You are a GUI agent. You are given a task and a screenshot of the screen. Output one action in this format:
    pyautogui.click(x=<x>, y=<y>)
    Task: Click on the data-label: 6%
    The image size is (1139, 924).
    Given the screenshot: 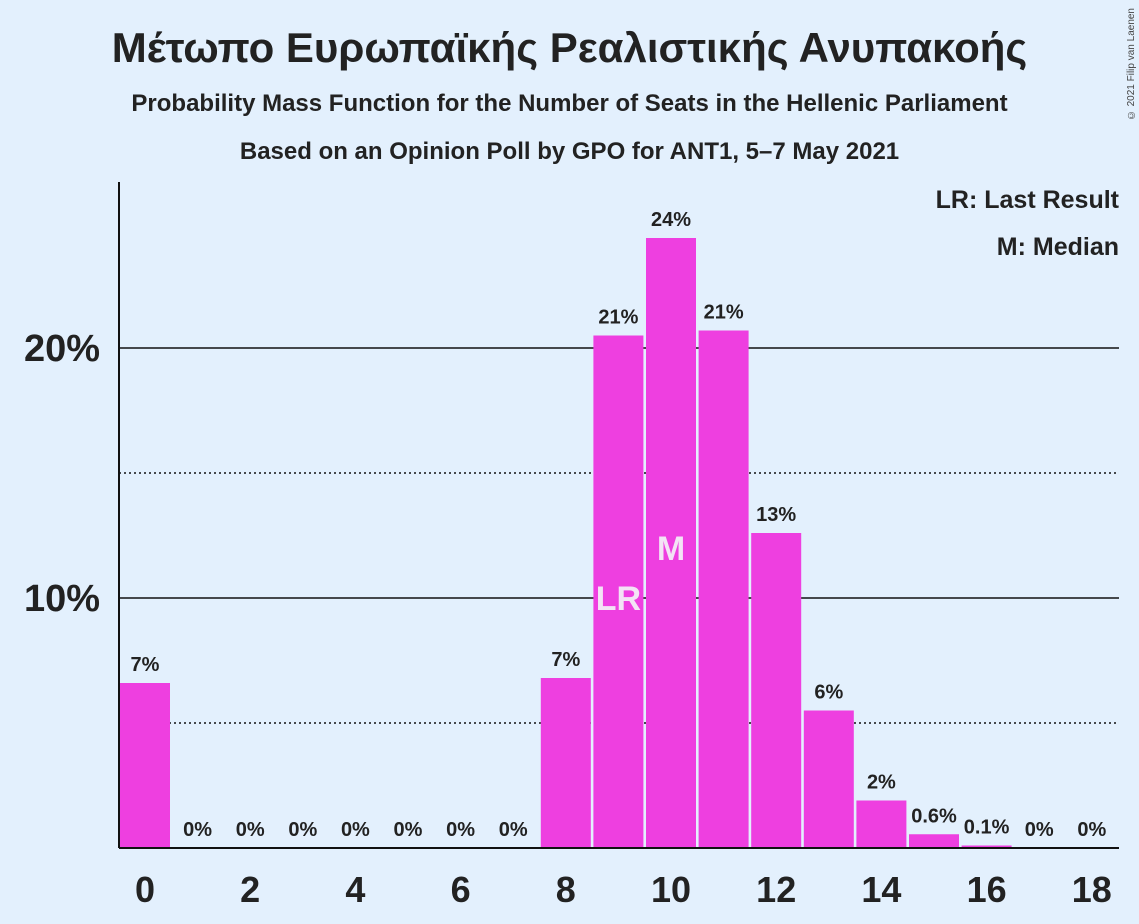 What is the action you would take?
    pyautogui.click(x=828, y=693)
    